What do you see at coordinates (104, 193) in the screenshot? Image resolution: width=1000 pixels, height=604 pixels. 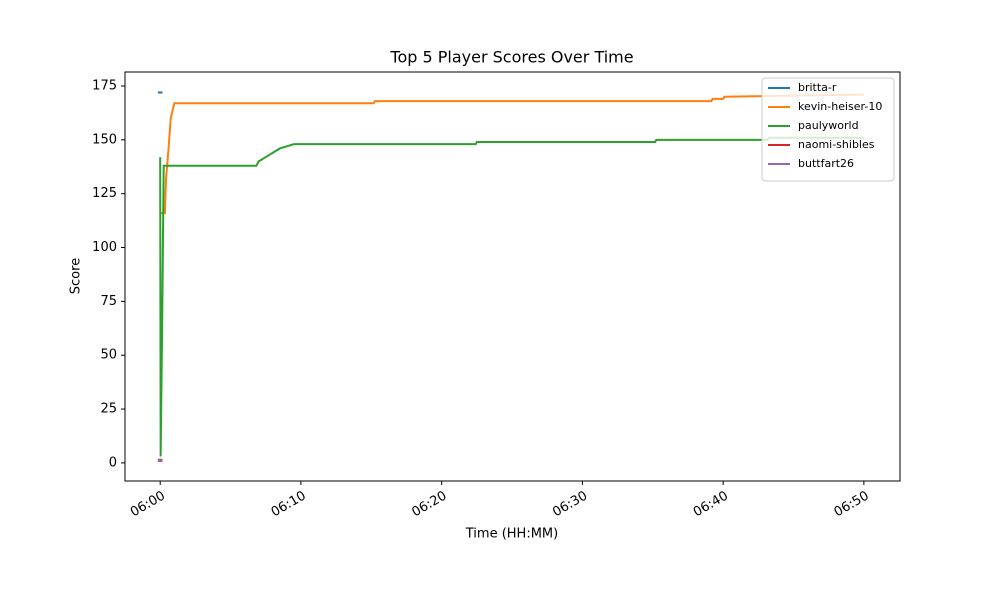 I see `y-tick-label: 125` at bounding box center [104, 193].